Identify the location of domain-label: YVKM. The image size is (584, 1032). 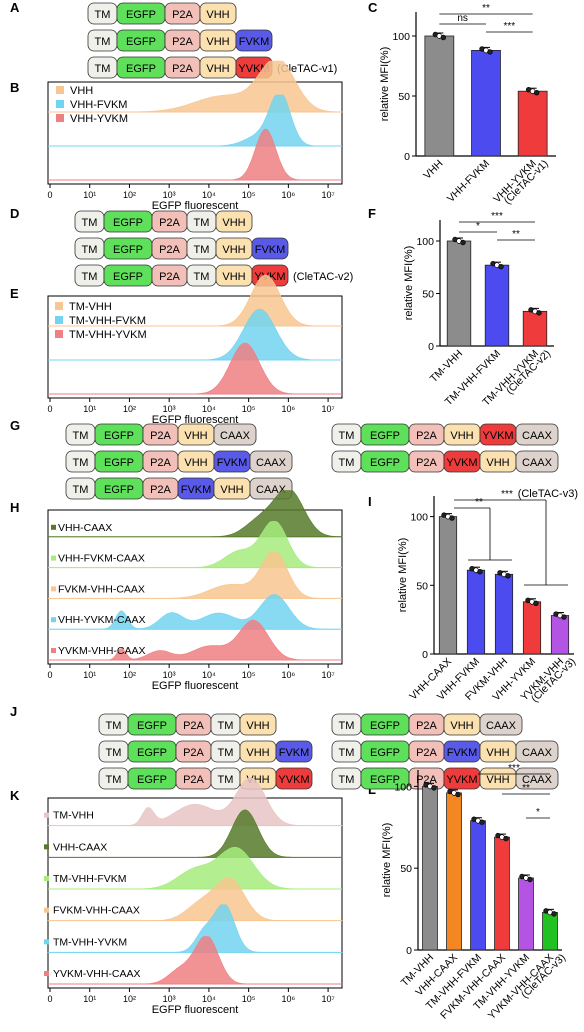
(497, 436).